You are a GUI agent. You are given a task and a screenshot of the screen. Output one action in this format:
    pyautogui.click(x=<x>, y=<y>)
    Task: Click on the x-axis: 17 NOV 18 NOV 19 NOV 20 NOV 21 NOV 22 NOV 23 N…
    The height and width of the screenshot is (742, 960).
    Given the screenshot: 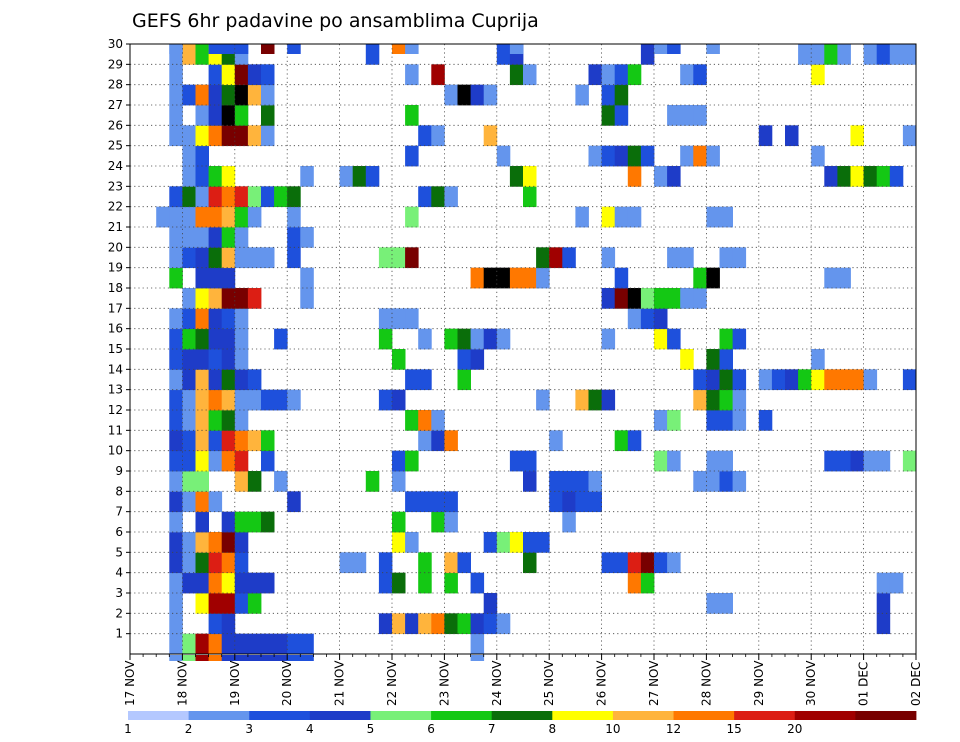 What is the action you would take?
    pyautogui.click(x=523, y=680)
    